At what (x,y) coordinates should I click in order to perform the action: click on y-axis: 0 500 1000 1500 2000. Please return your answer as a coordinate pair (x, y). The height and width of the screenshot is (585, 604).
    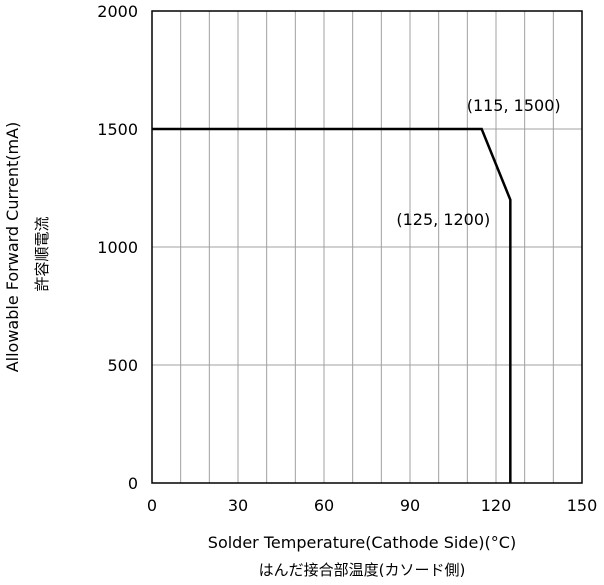
    Looking at the image, I should click on (117, 247).